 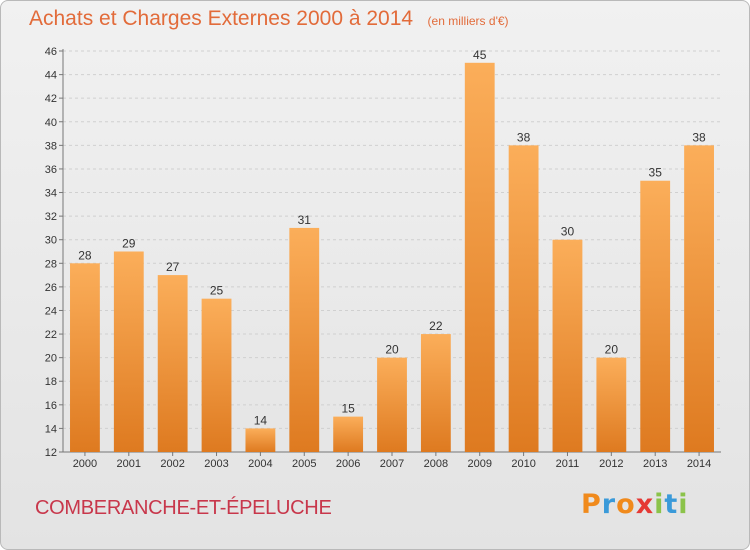 I want to click on y-tick-label: 14, so click(x=51, y=429).